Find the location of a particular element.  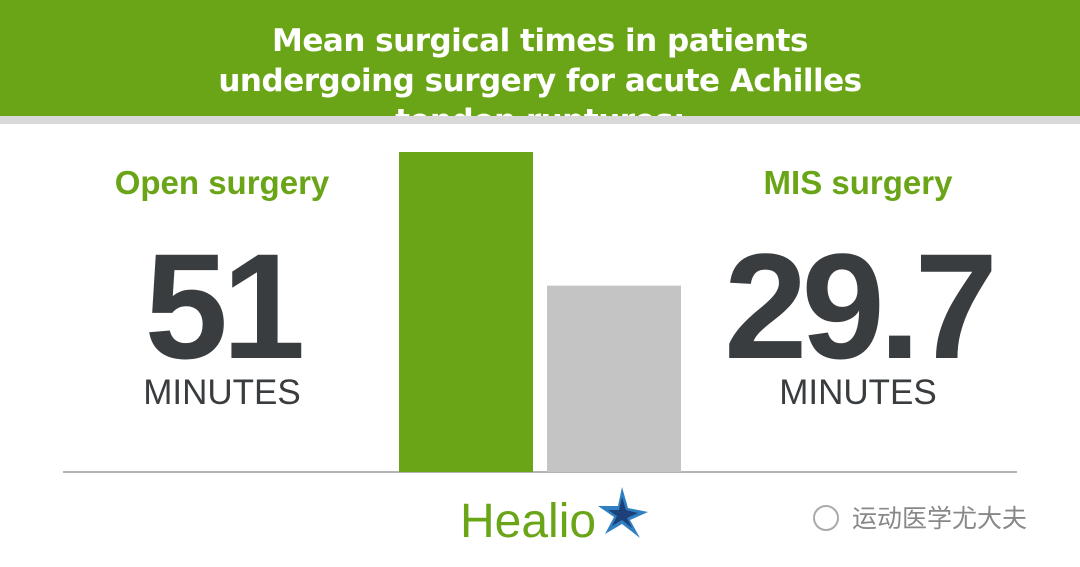

wechat-icon is located at coordinates (826, 518).